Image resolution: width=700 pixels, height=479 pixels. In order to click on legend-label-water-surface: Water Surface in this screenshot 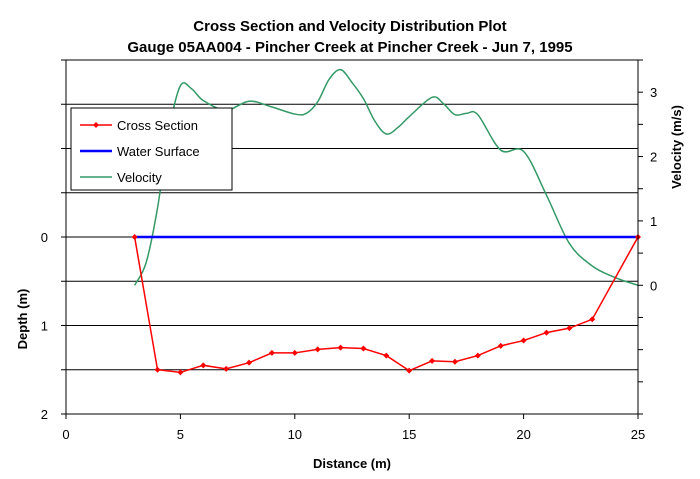, I will do `click(158, 151)`.